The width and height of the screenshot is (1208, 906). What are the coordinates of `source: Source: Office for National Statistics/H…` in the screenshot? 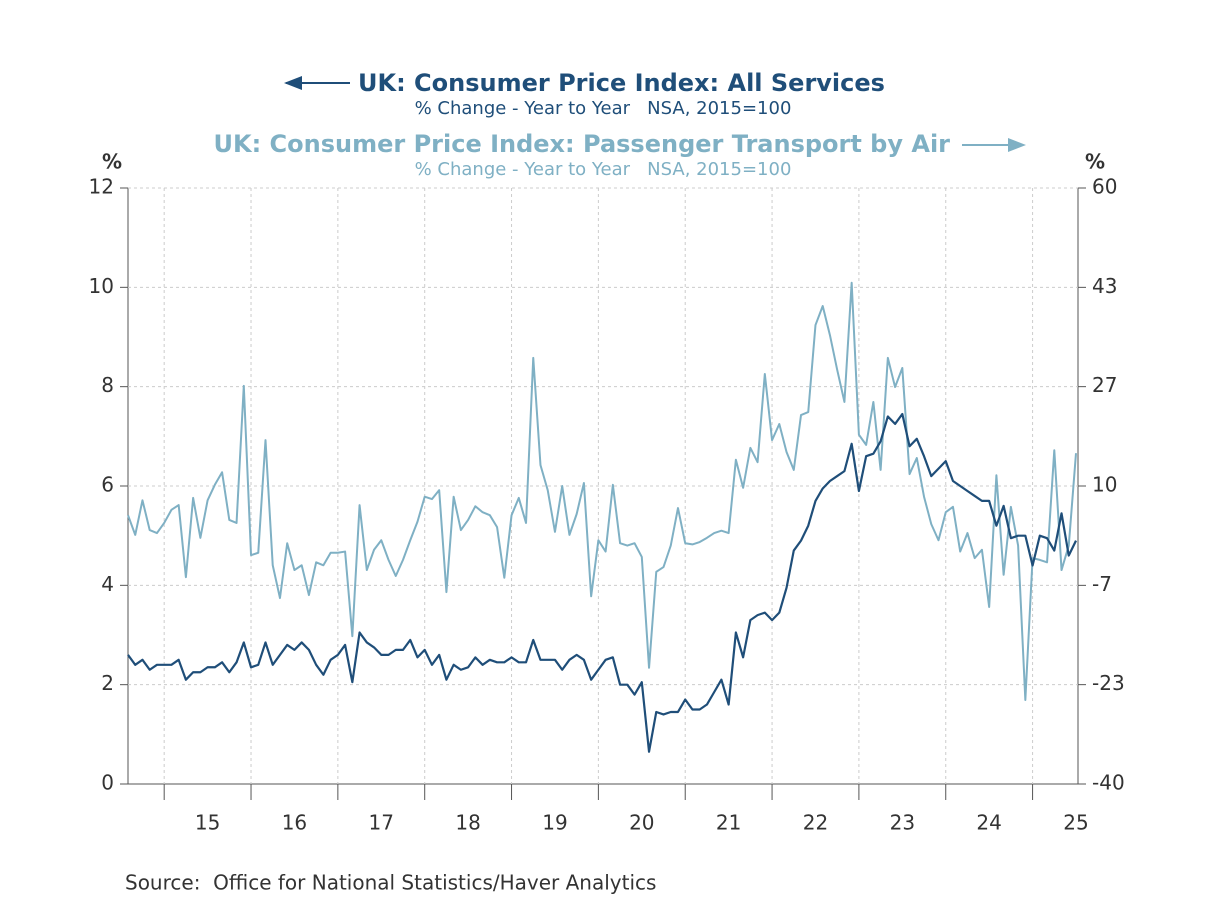 It's located at (390, 883).